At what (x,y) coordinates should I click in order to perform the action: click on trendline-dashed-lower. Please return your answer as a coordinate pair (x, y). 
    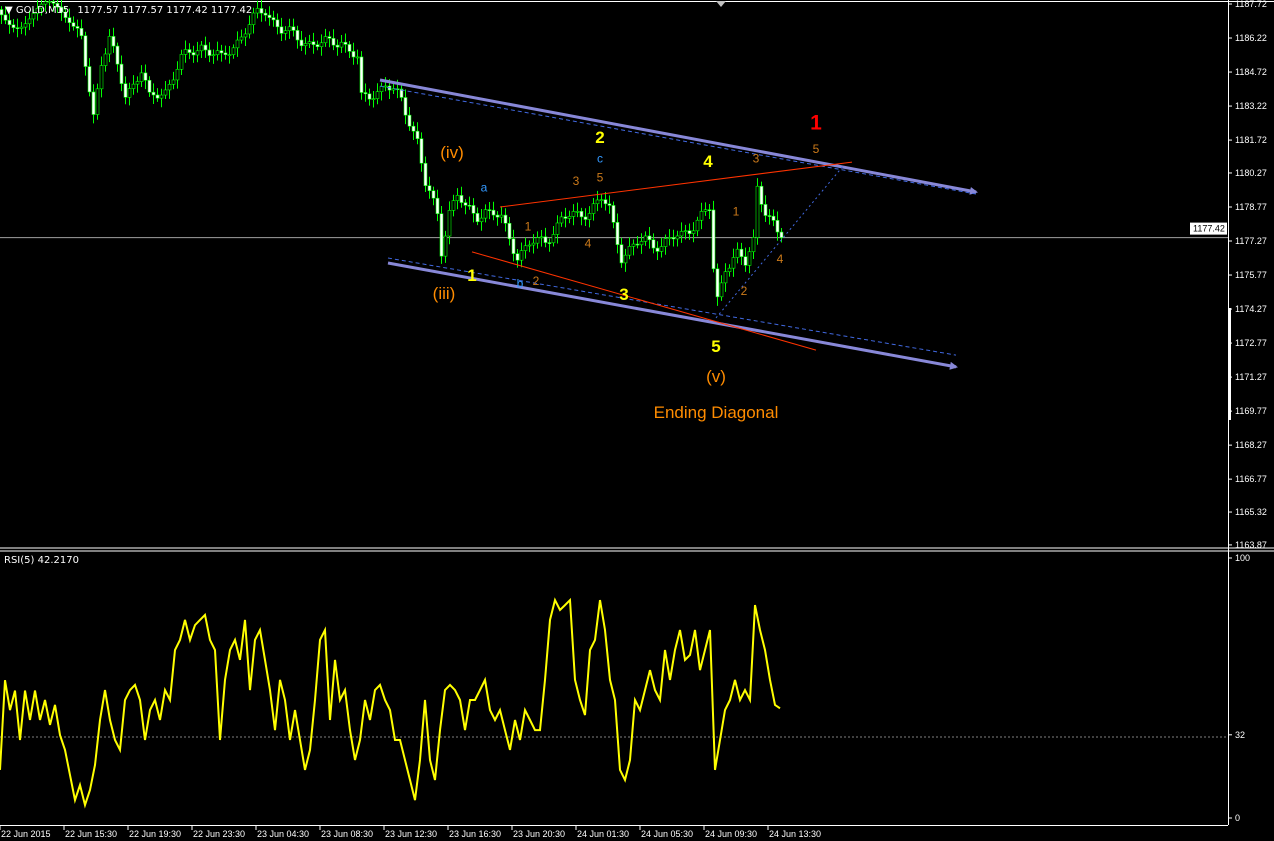
    Looking at the image, I should click on (672, 306).